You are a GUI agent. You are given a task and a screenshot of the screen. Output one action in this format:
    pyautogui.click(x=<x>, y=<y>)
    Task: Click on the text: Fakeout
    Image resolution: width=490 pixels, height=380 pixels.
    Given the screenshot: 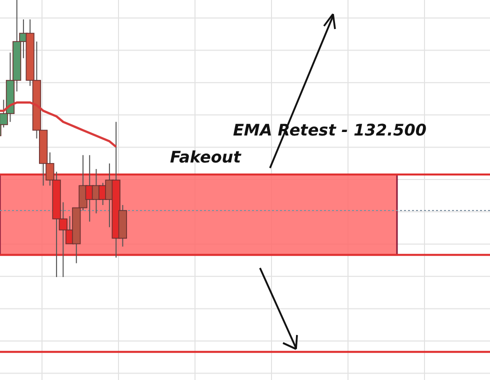 What is the action you would take?
    pyautogui.click(x=206, y=156)
    